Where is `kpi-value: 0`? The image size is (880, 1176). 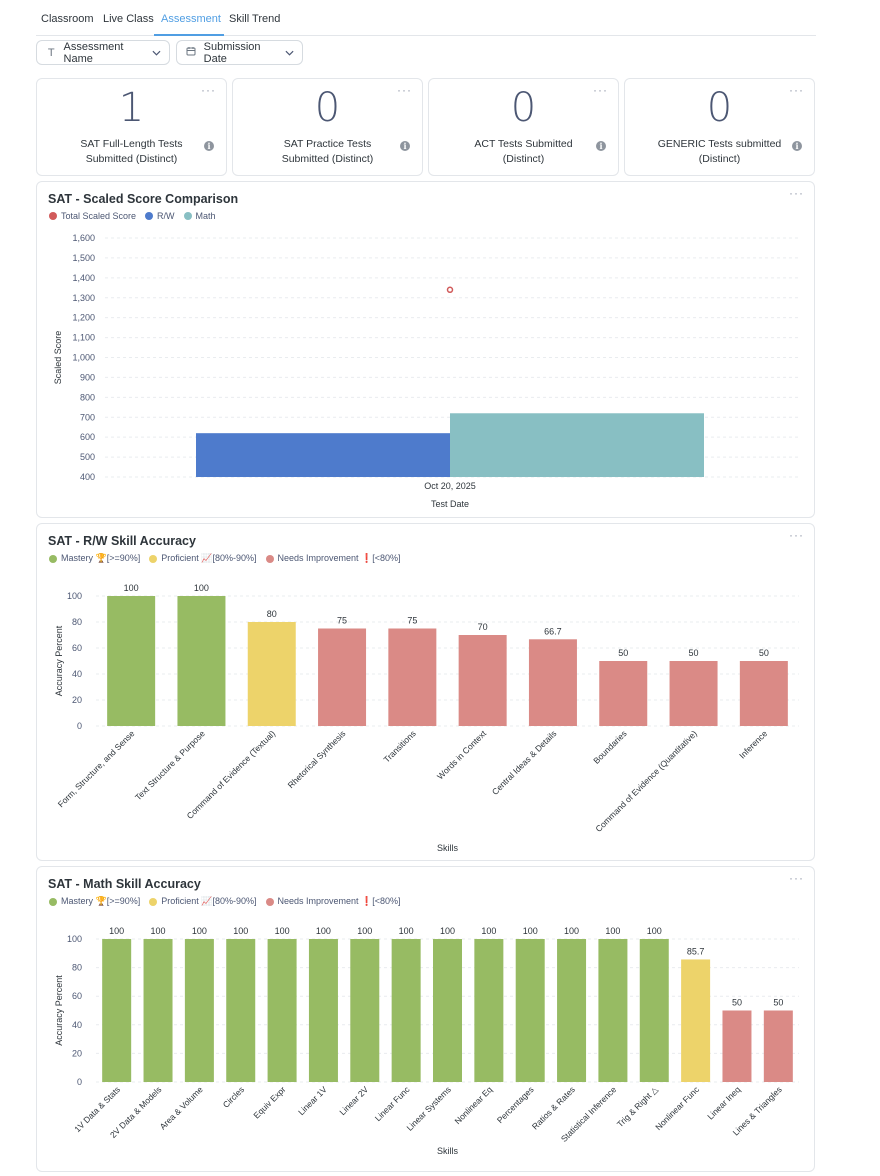
kpi-value: 0 is located at coordinates (719, 108).